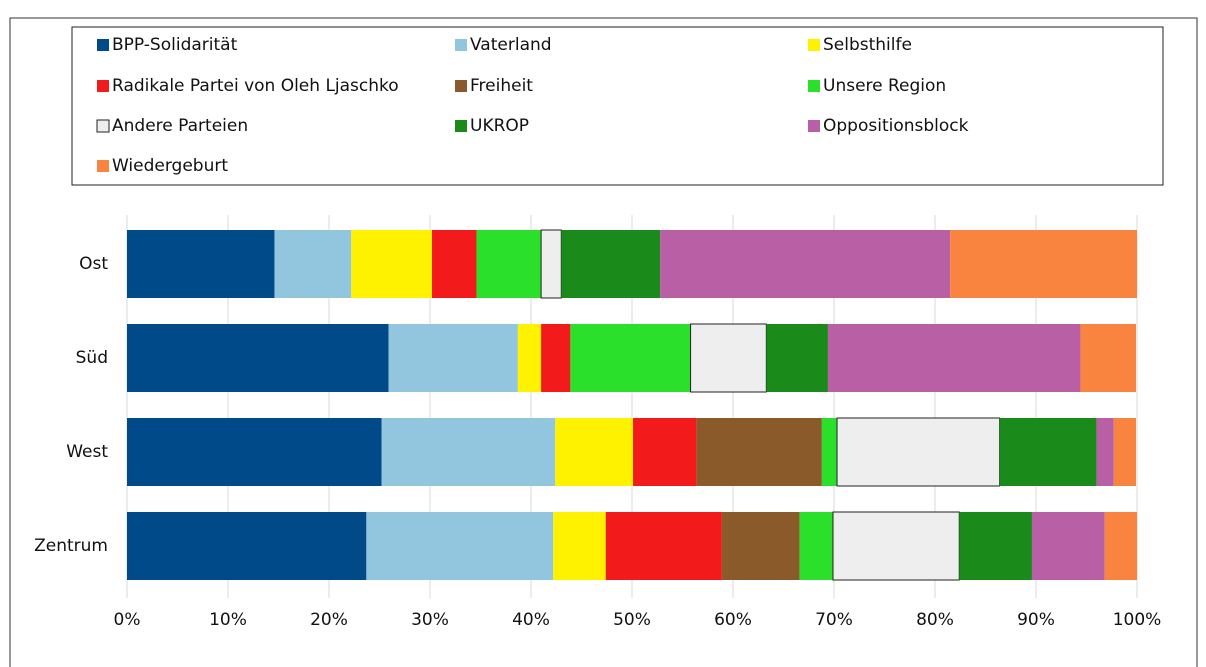  Describe the element at coordinates (170, 166) in the screenshot. I see `legend-label: Wiedergeburt` at that location.